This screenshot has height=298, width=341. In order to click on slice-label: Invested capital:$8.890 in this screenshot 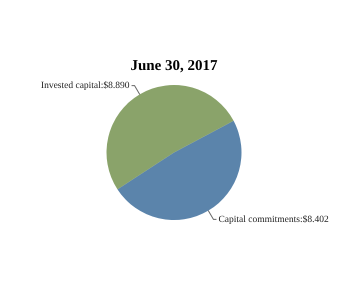, I will do `click(85, 86)`.